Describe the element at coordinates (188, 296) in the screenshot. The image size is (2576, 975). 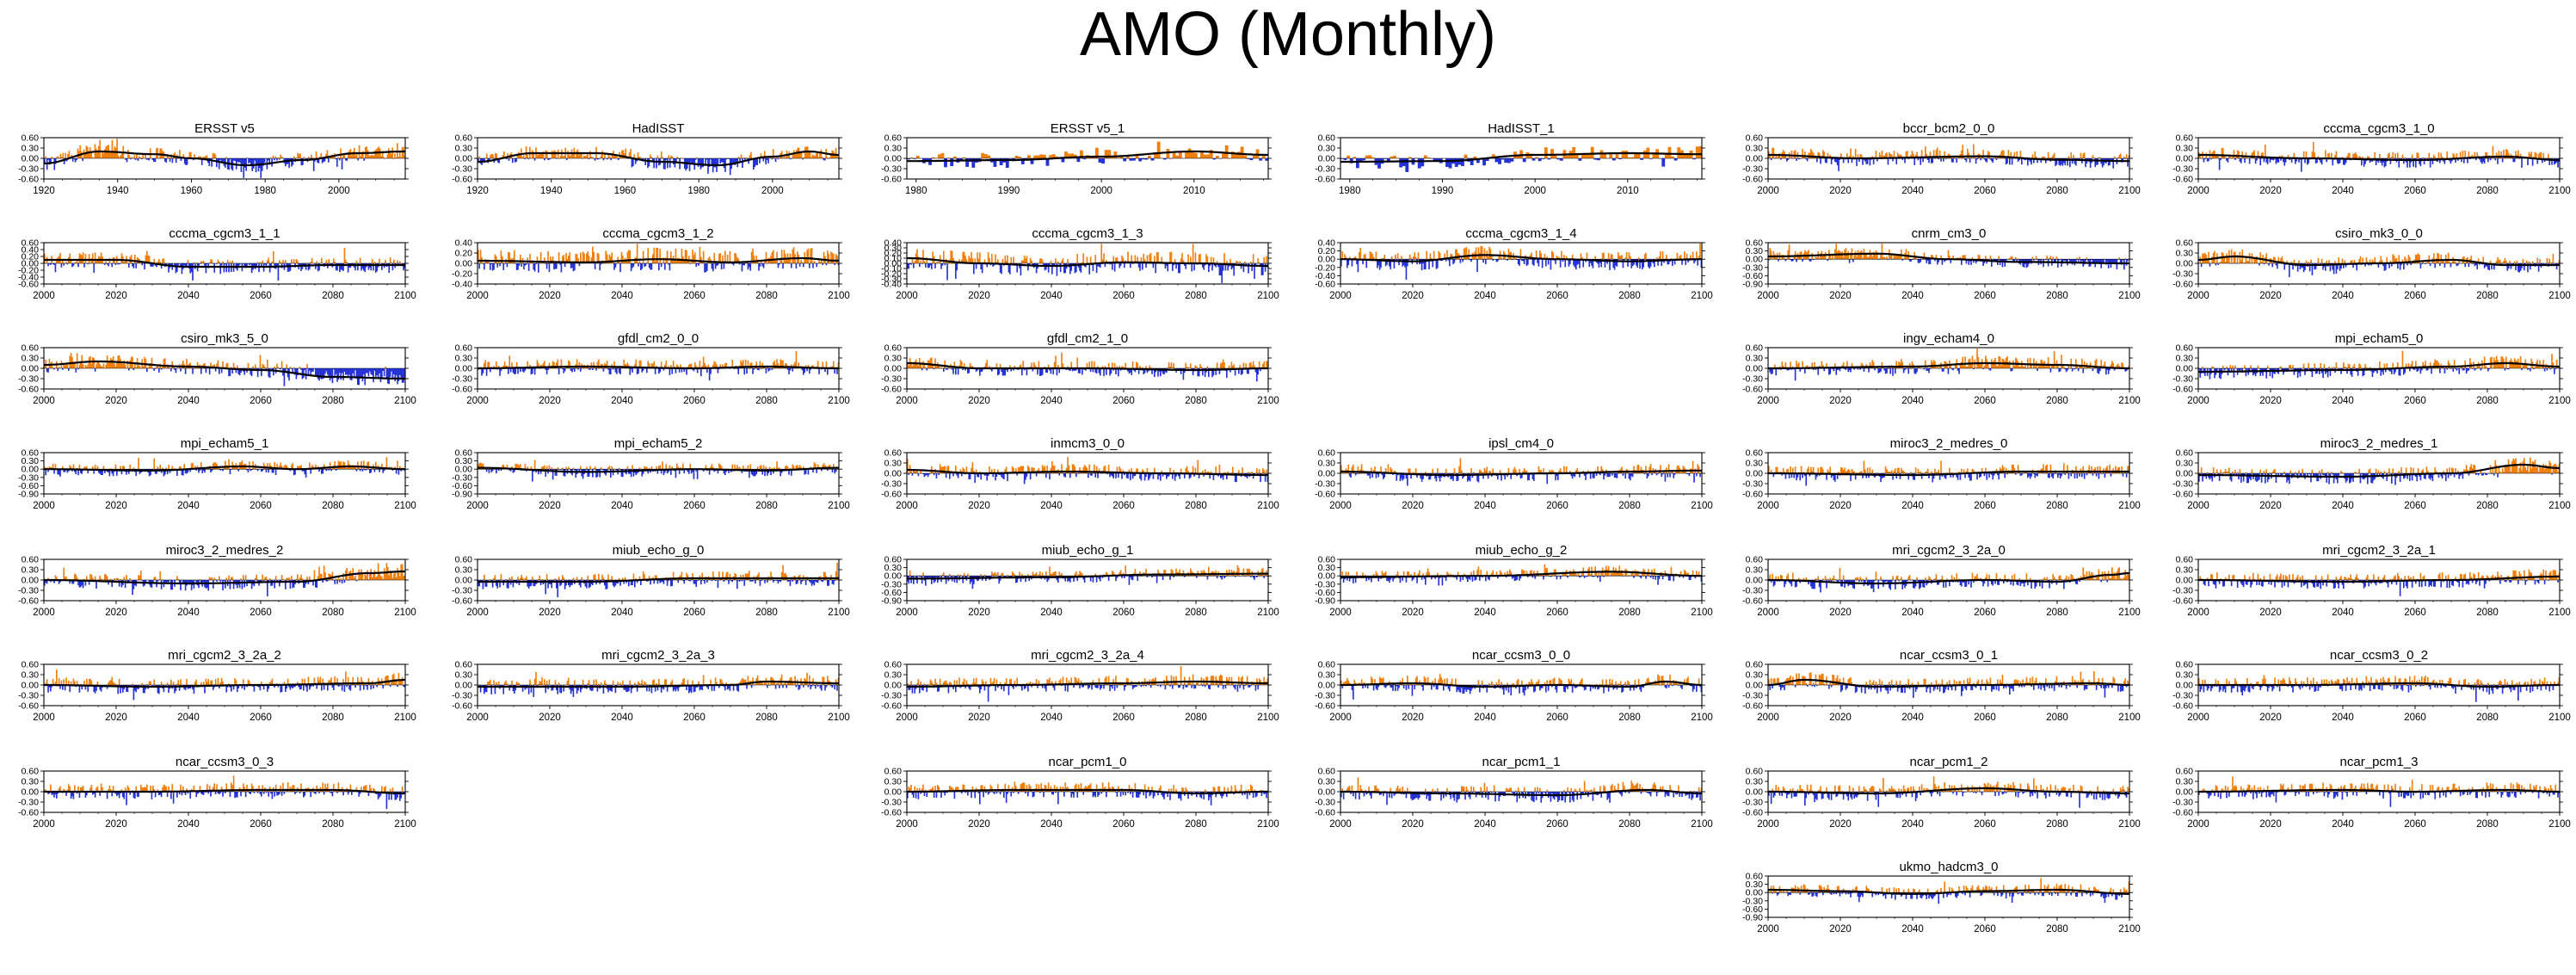
I see `x-tick-label: 2040` at that location.